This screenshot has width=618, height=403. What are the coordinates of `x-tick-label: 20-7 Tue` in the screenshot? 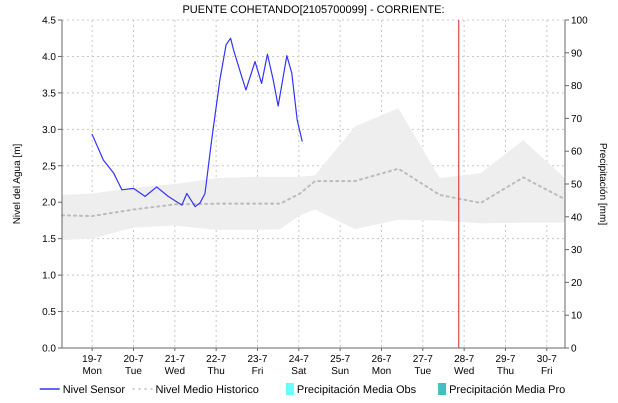 It's located at (133, 365).